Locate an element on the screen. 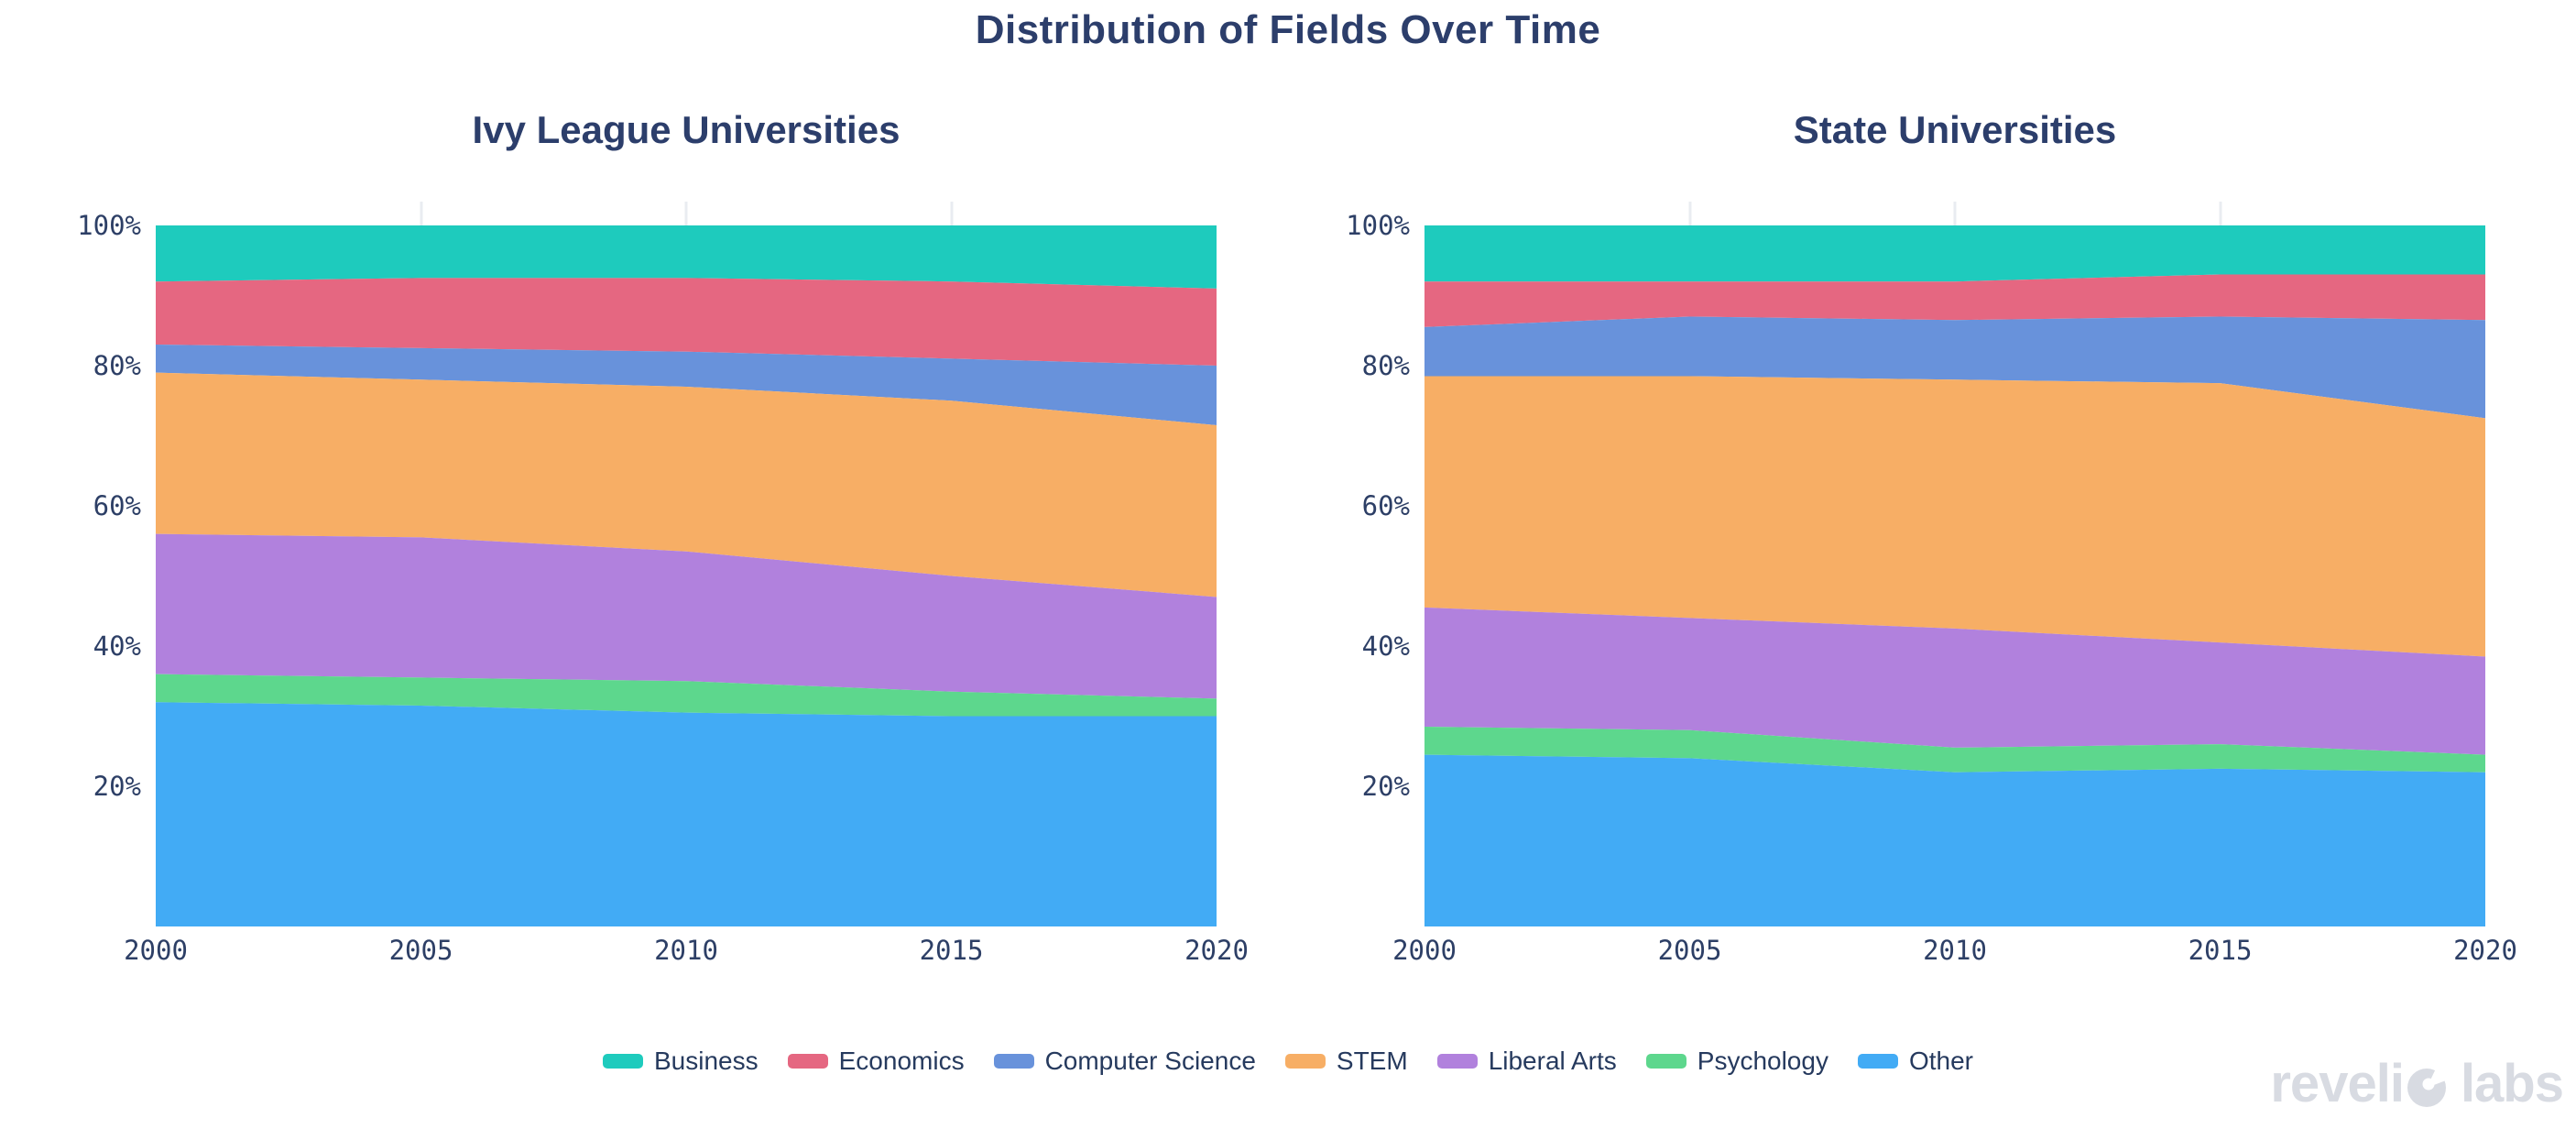 Image resolution: width=2576 pixels, height=1129 pixels. chart-main-title: Distribution of Fields Over Time is located at coordinates (1288, 29).